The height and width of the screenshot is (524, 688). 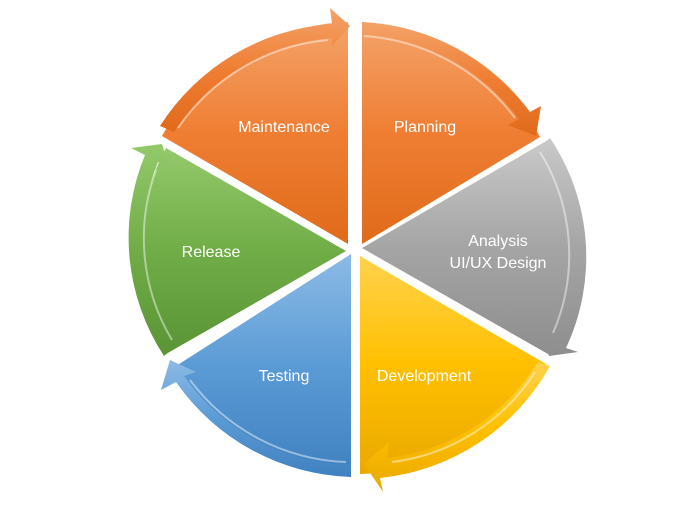 I want to click on development-arrow-highlight, so click(x=463, y=417).